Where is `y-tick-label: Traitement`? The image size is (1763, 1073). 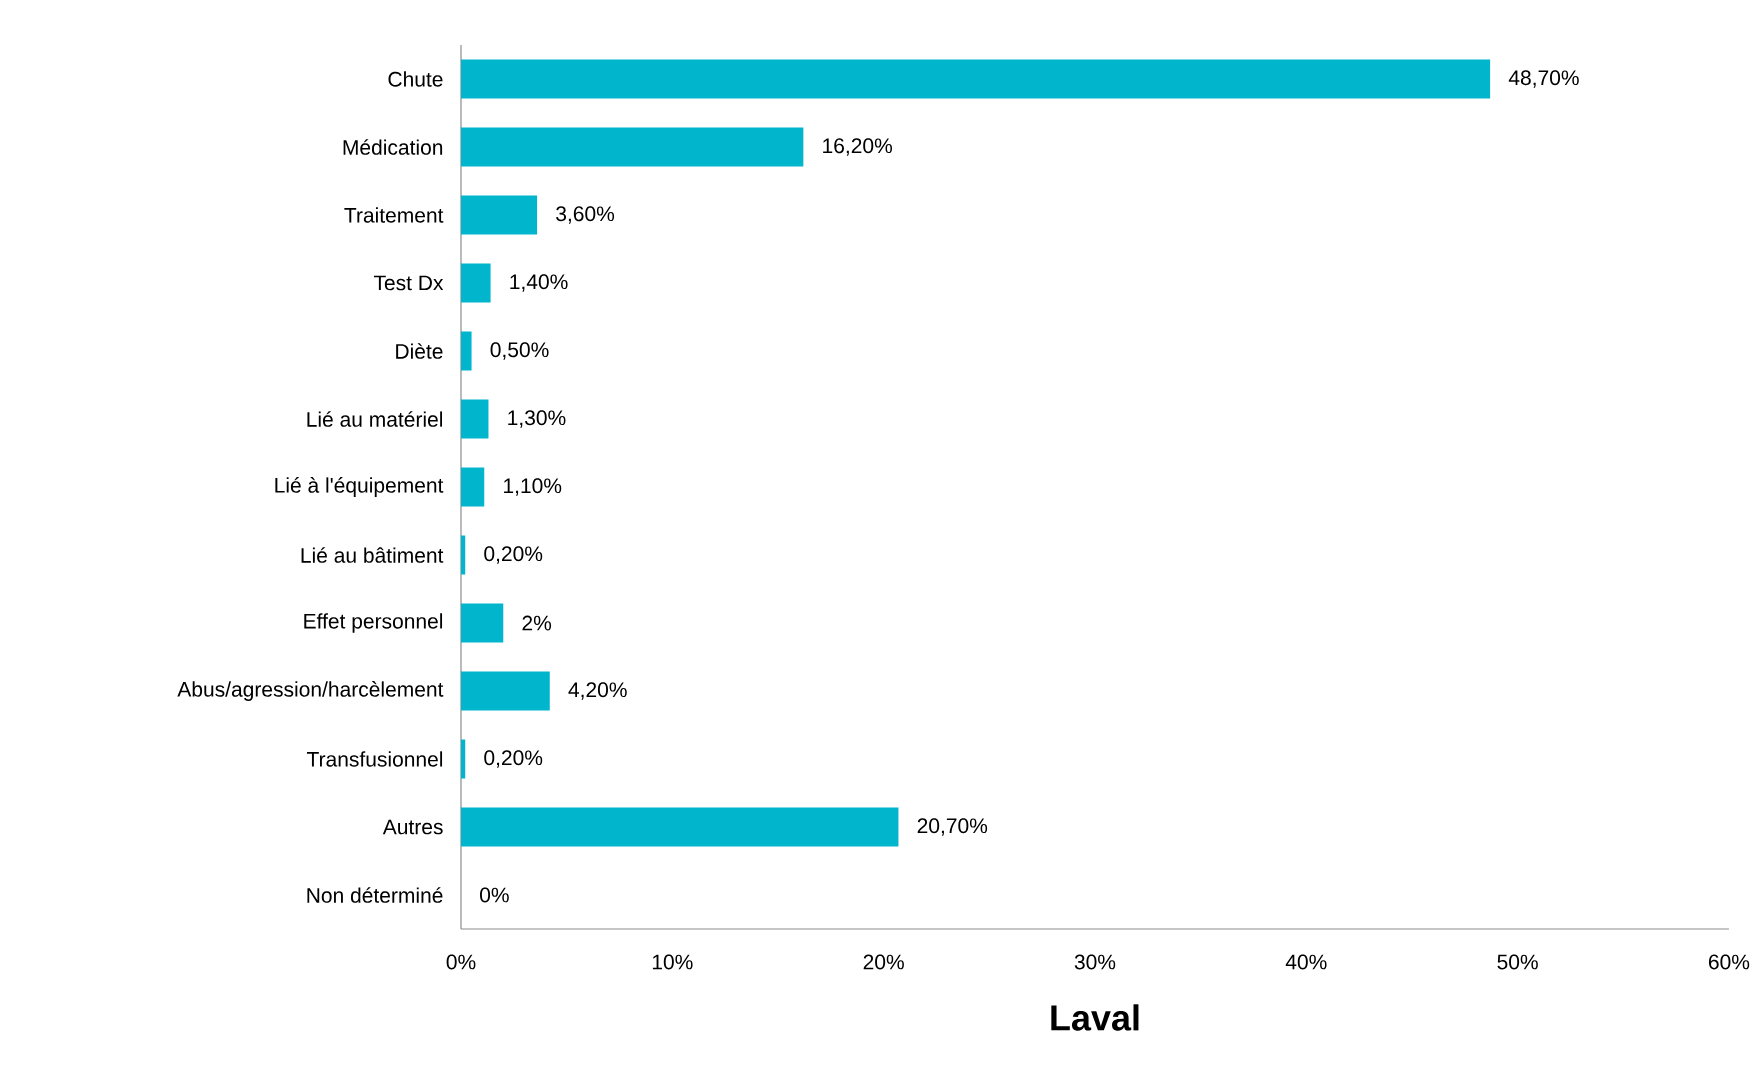 y-tick-label: Traitement is located at coordinates (394, 215).